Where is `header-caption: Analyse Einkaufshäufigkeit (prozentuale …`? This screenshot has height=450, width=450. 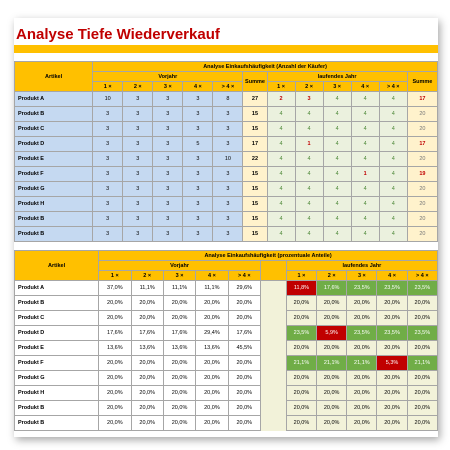
header-caption: Analyse Einkaufshäufigkeit (prozentuale … is located at coordinates (268, 255).